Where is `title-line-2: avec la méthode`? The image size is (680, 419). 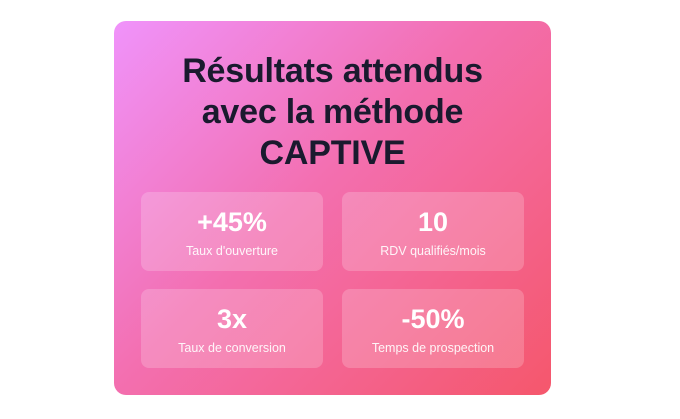
title-line-2: avec la méthode is located at coordinates (332, 112).